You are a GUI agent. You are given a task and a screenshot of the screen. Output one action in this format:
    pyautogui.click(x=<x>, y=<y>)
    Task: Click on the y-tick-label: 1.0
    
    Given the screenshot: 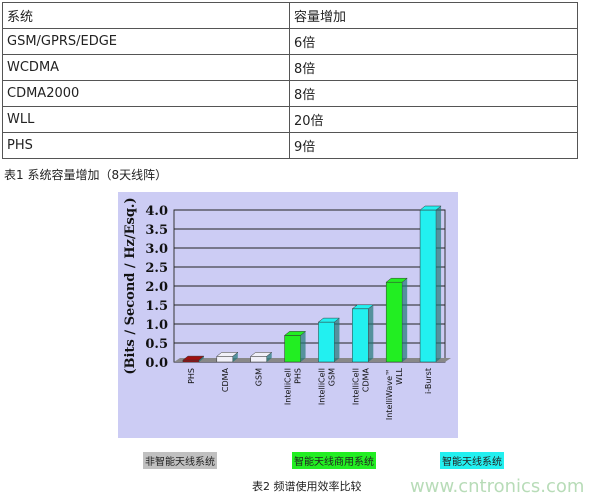 What is the action you would take?
    pyautogui.click(x=156, y=325)
    